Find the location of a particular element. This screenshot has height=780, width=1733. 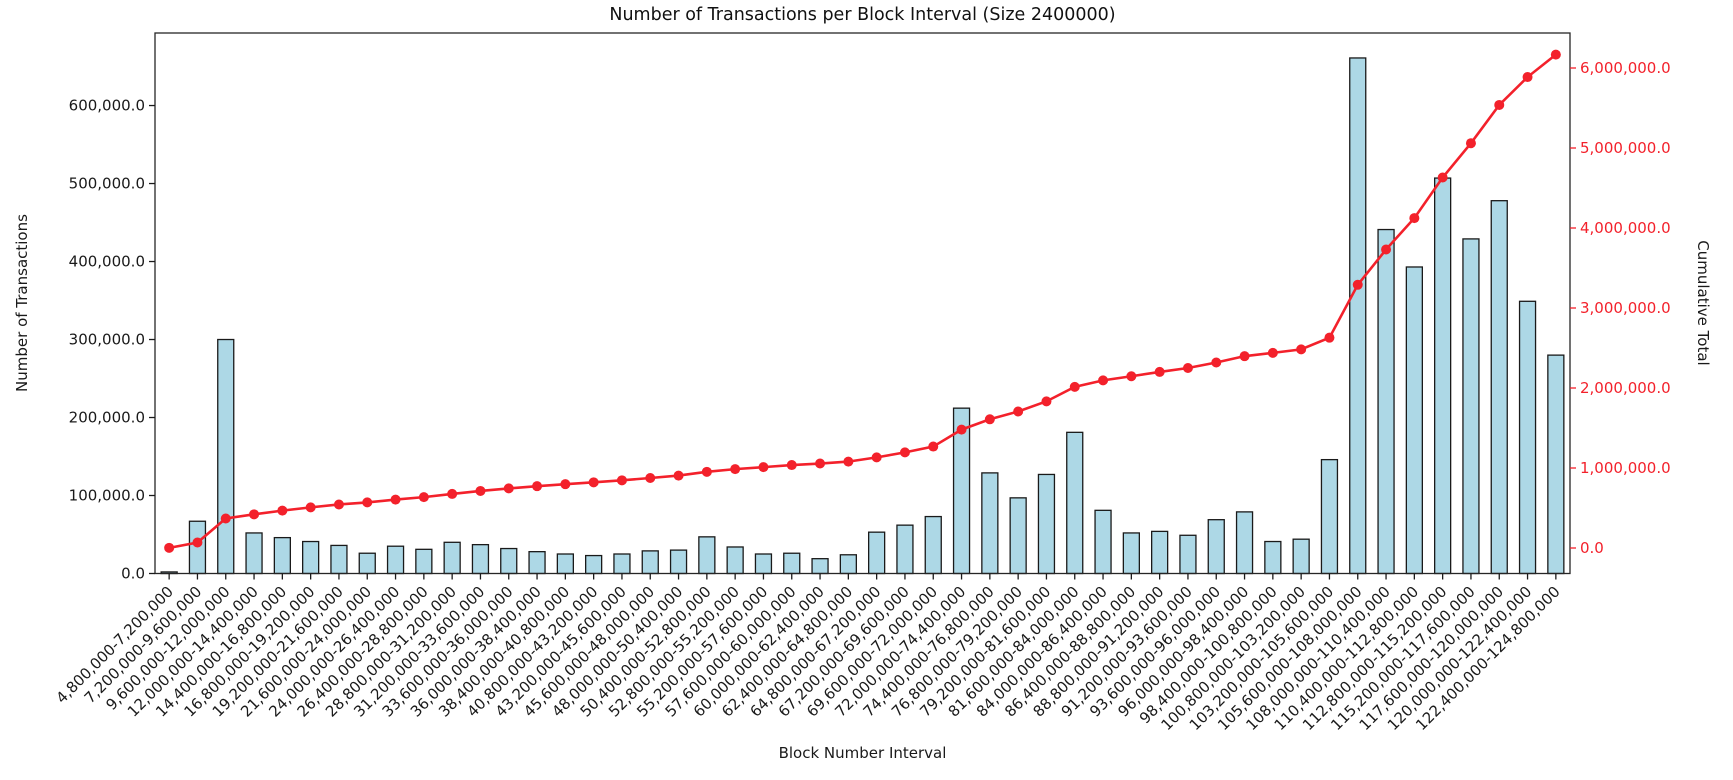

y-left-tick-label: 200,000.0 is located at coordinates (107, 418).